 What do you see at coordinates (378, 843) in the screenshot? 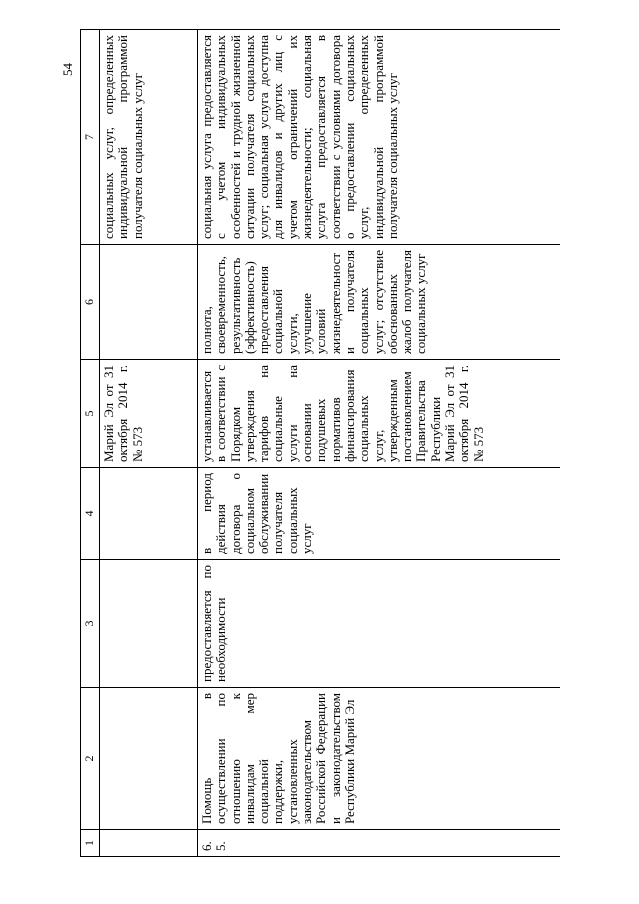
I see `row65-cell-number: 6.5.` at bounding box center [378, 843].